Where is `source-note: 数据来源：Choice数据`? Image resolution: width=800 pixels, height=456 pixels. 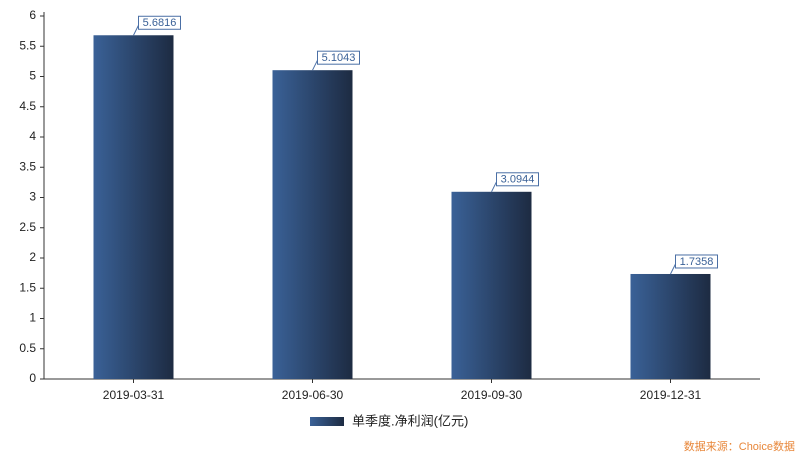 source-note: 数据来源：Choice数据 is located at coordinates (739, 446).